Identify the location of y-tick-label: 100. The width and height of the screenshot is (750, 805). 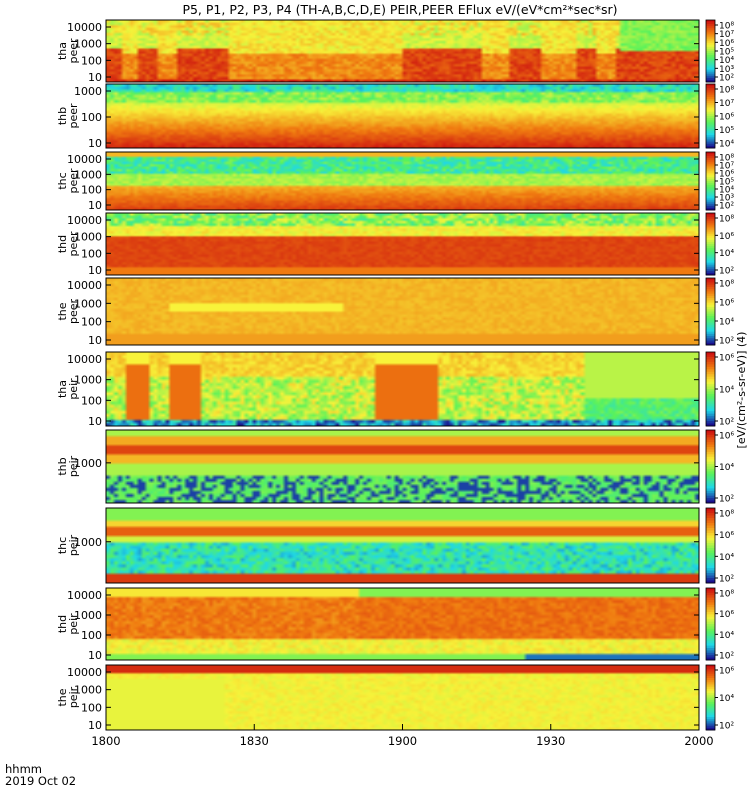
(91, 253).